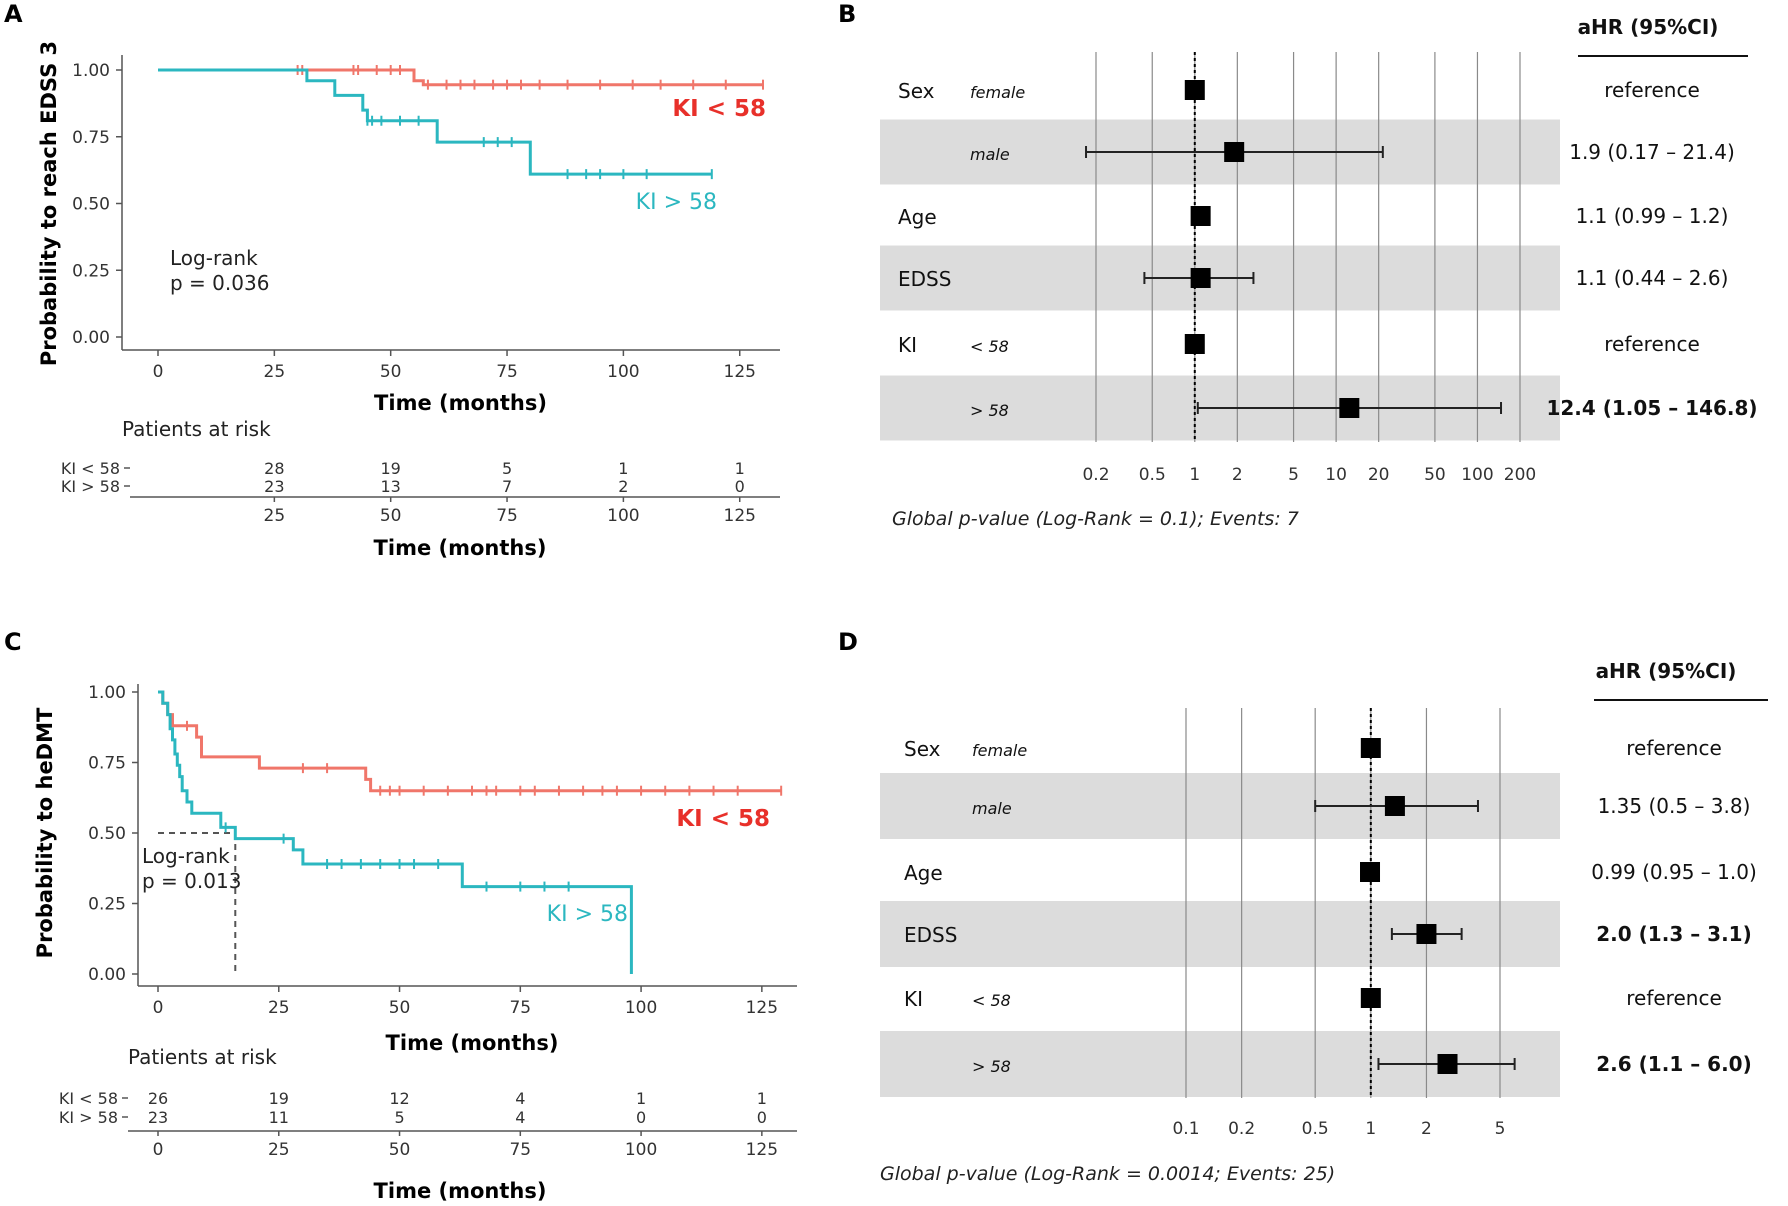 The image size is (1788, 1206). Describe the element at coordinates (91, 271) in the screenshot. I see `panel-a-y-tick-label: 0.25` at that location.